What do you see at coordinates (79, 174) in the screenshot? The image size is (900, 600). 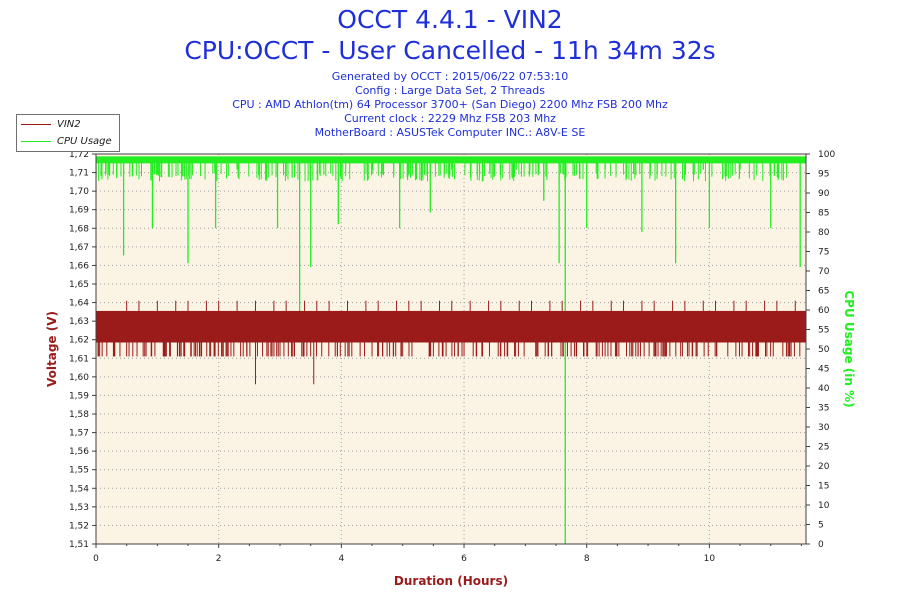 I see `y-tick-label: 1,71` at bounding box center [79, 174].